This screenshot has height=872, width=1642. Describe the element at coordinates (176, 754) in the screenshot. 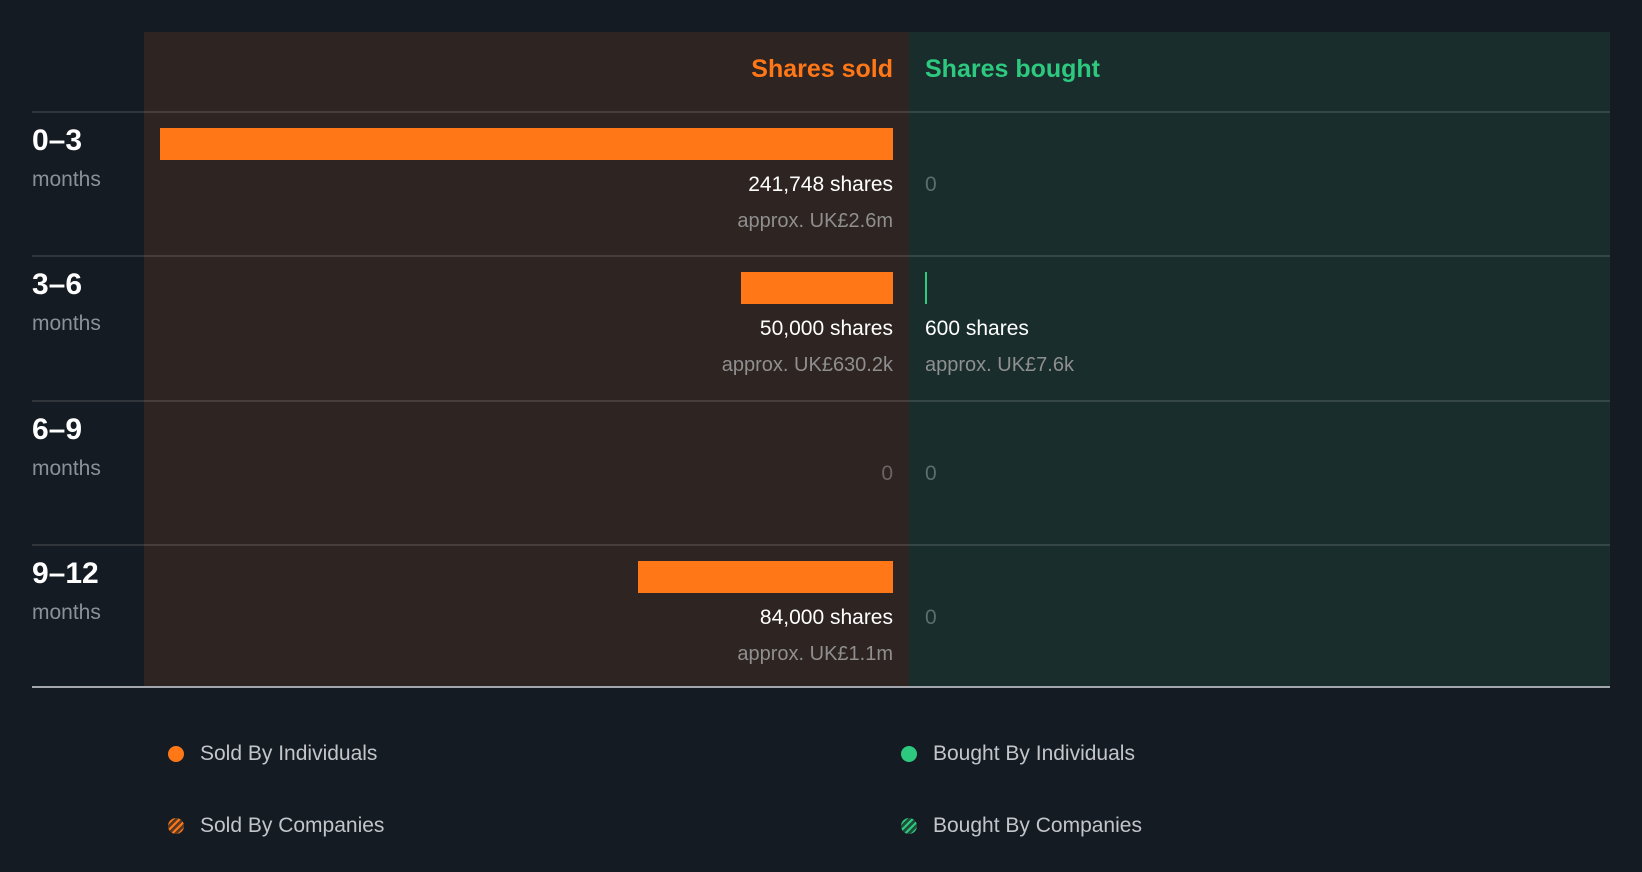

I see `solid-orange-dot-icon` at that location.